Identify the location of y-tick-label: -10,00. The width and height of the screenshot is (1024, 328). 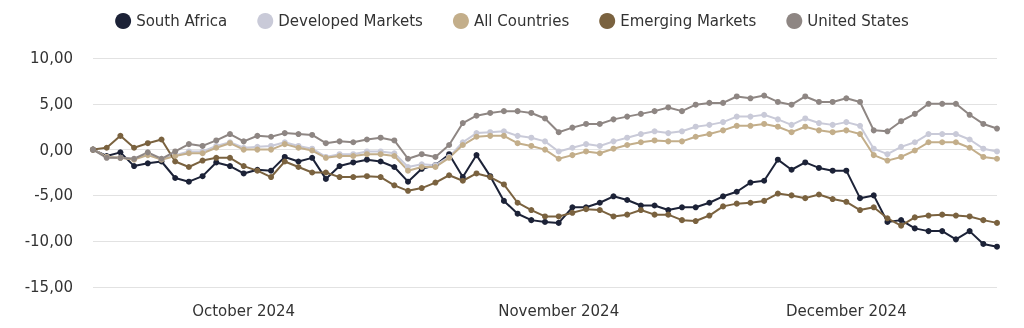
(48, 241).